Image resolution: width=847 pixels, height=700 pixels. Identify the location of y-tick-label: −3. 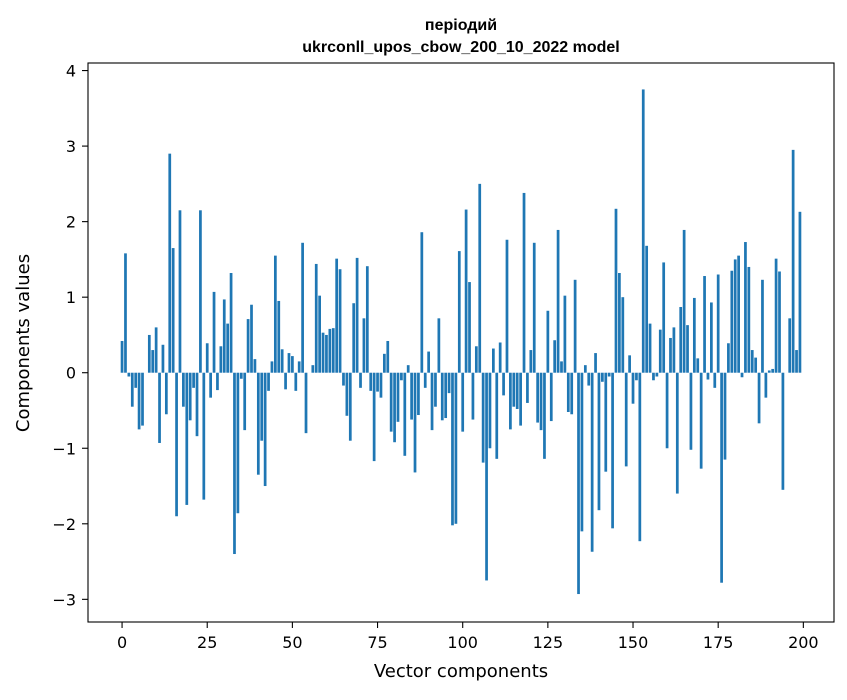
(64, 599).